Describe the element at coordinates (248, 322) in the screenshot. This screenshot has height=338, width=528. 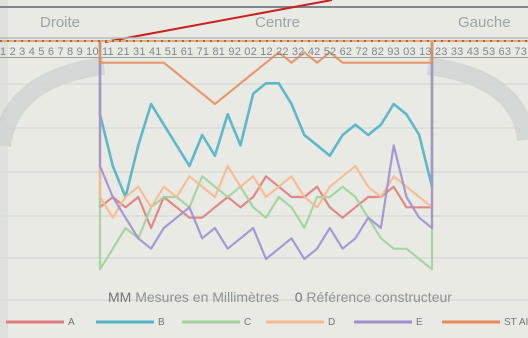
I see `legend-label-c: C` at that location.